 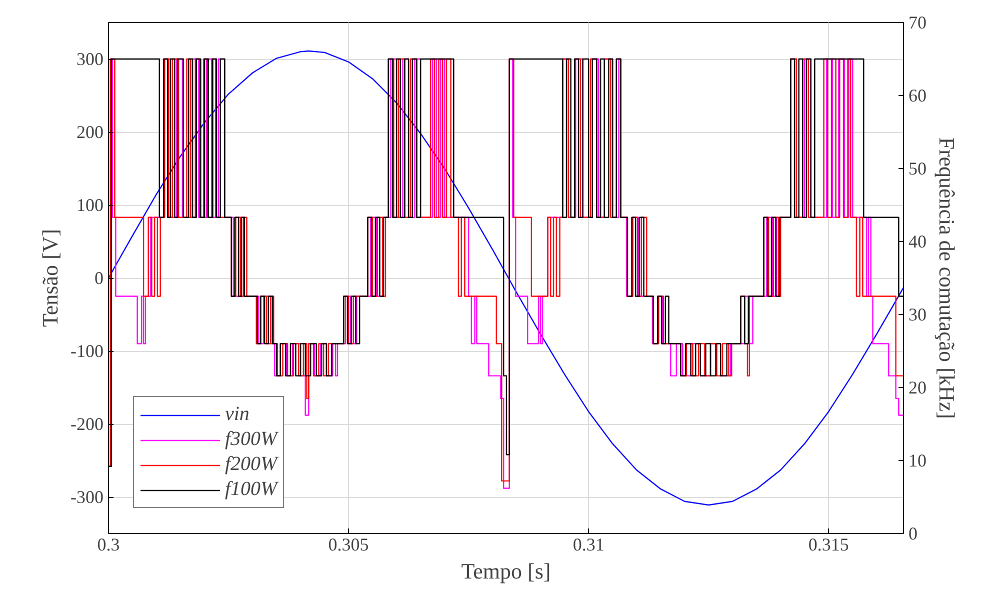 I want to click on y-tick-label: 0, so click(x=99, y=278).